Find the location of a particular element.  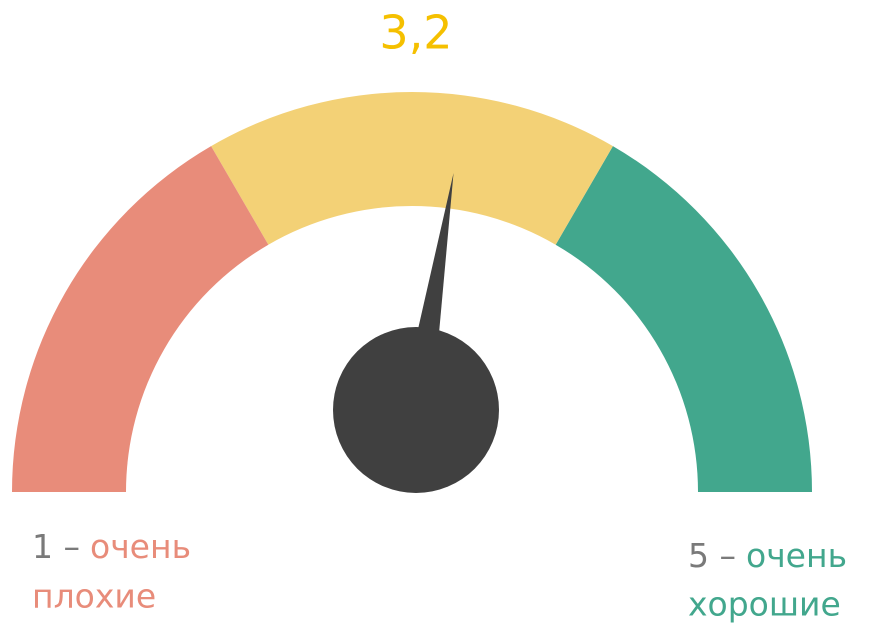

needle-hub is located at coordinates (416, 410).